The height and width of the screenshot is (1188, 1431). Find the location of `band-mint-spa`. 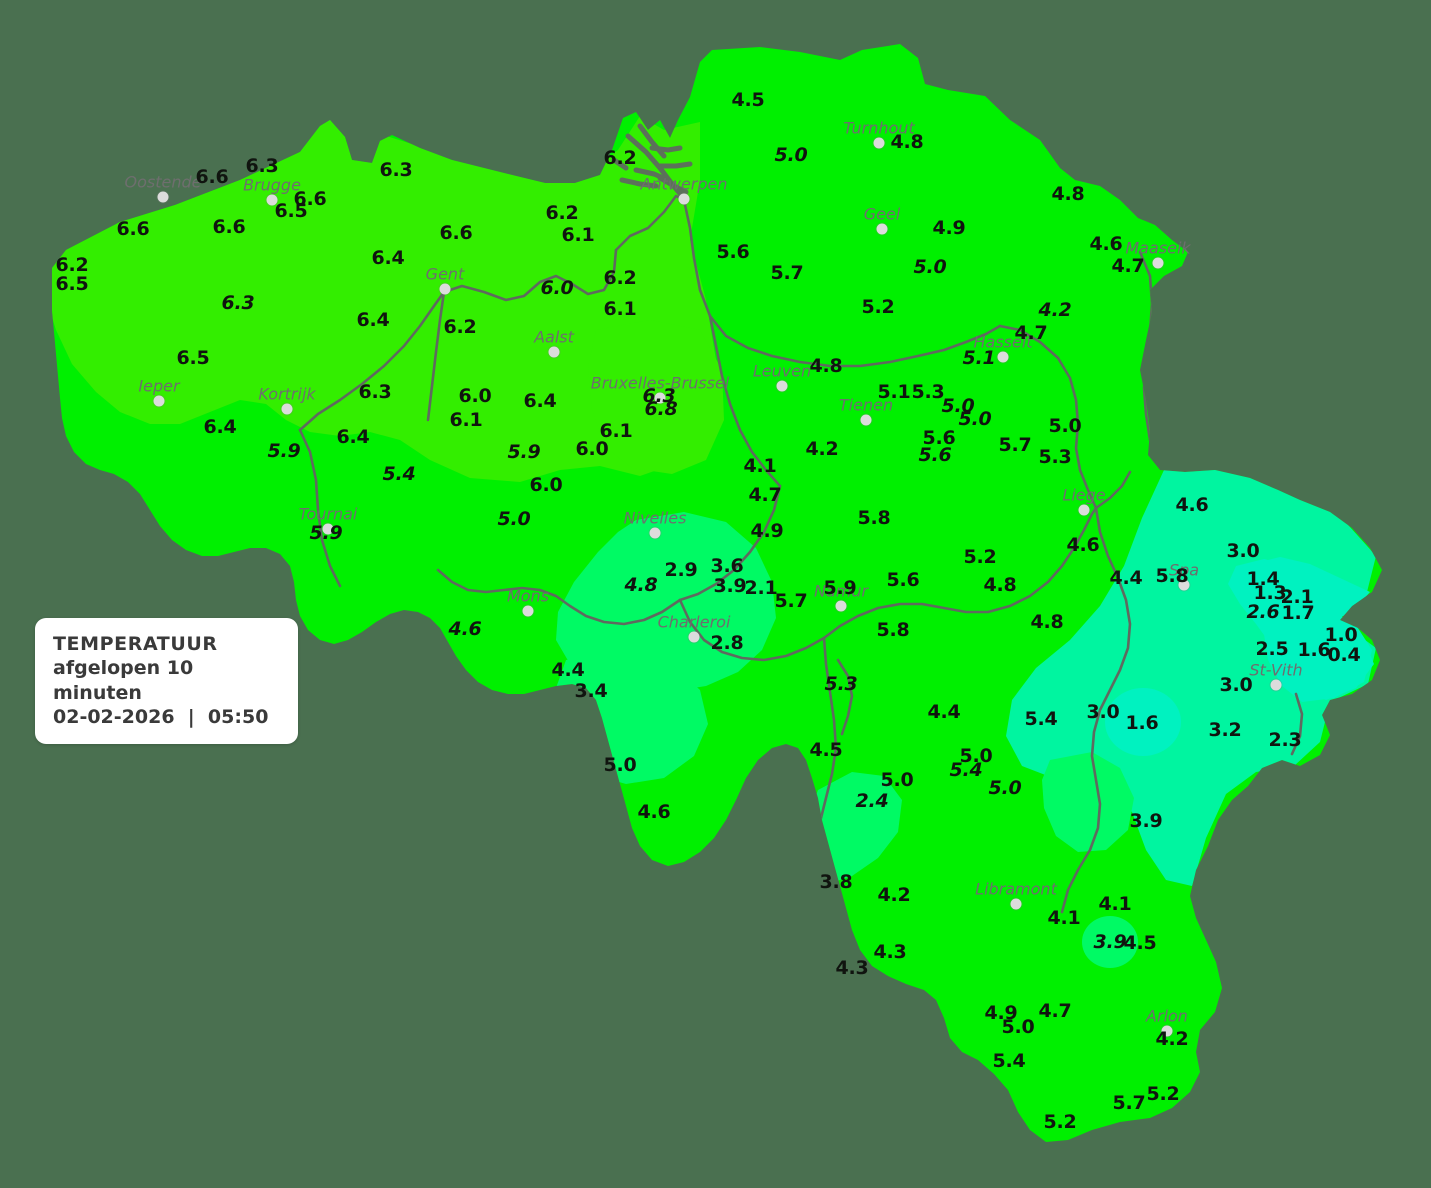

band-mint-spa is located at coordinates (1256, 521).